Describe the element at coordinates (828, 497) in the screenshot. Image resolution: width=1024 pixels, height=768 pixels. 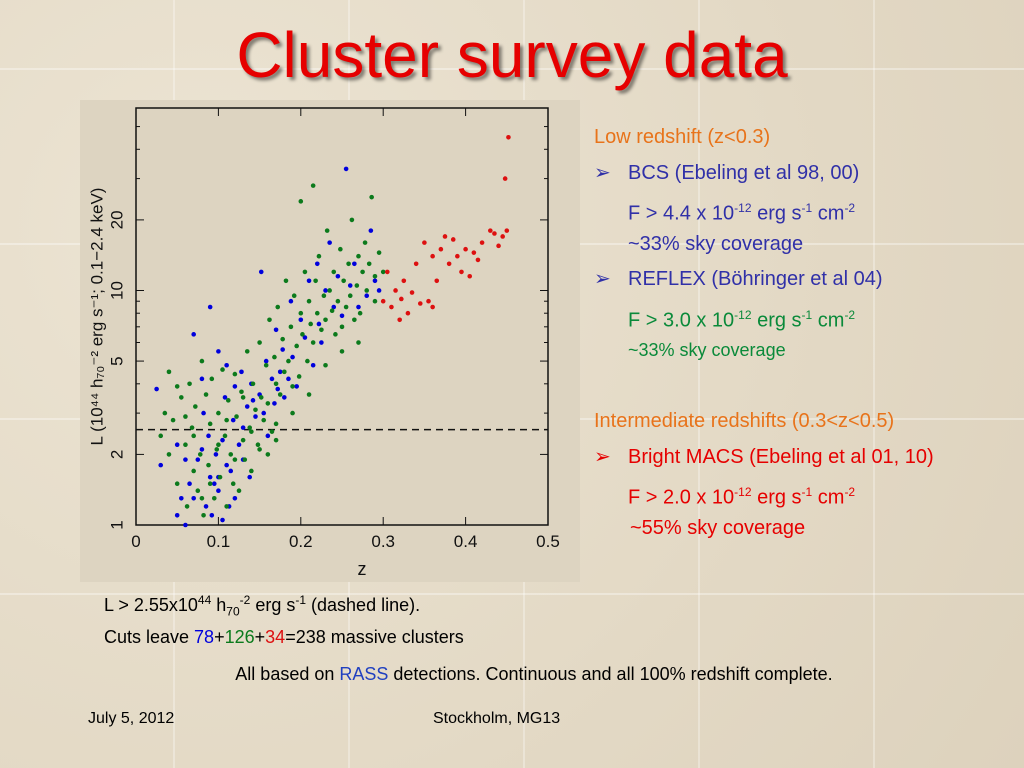
I see `flux-units-cm: cm` at that location.